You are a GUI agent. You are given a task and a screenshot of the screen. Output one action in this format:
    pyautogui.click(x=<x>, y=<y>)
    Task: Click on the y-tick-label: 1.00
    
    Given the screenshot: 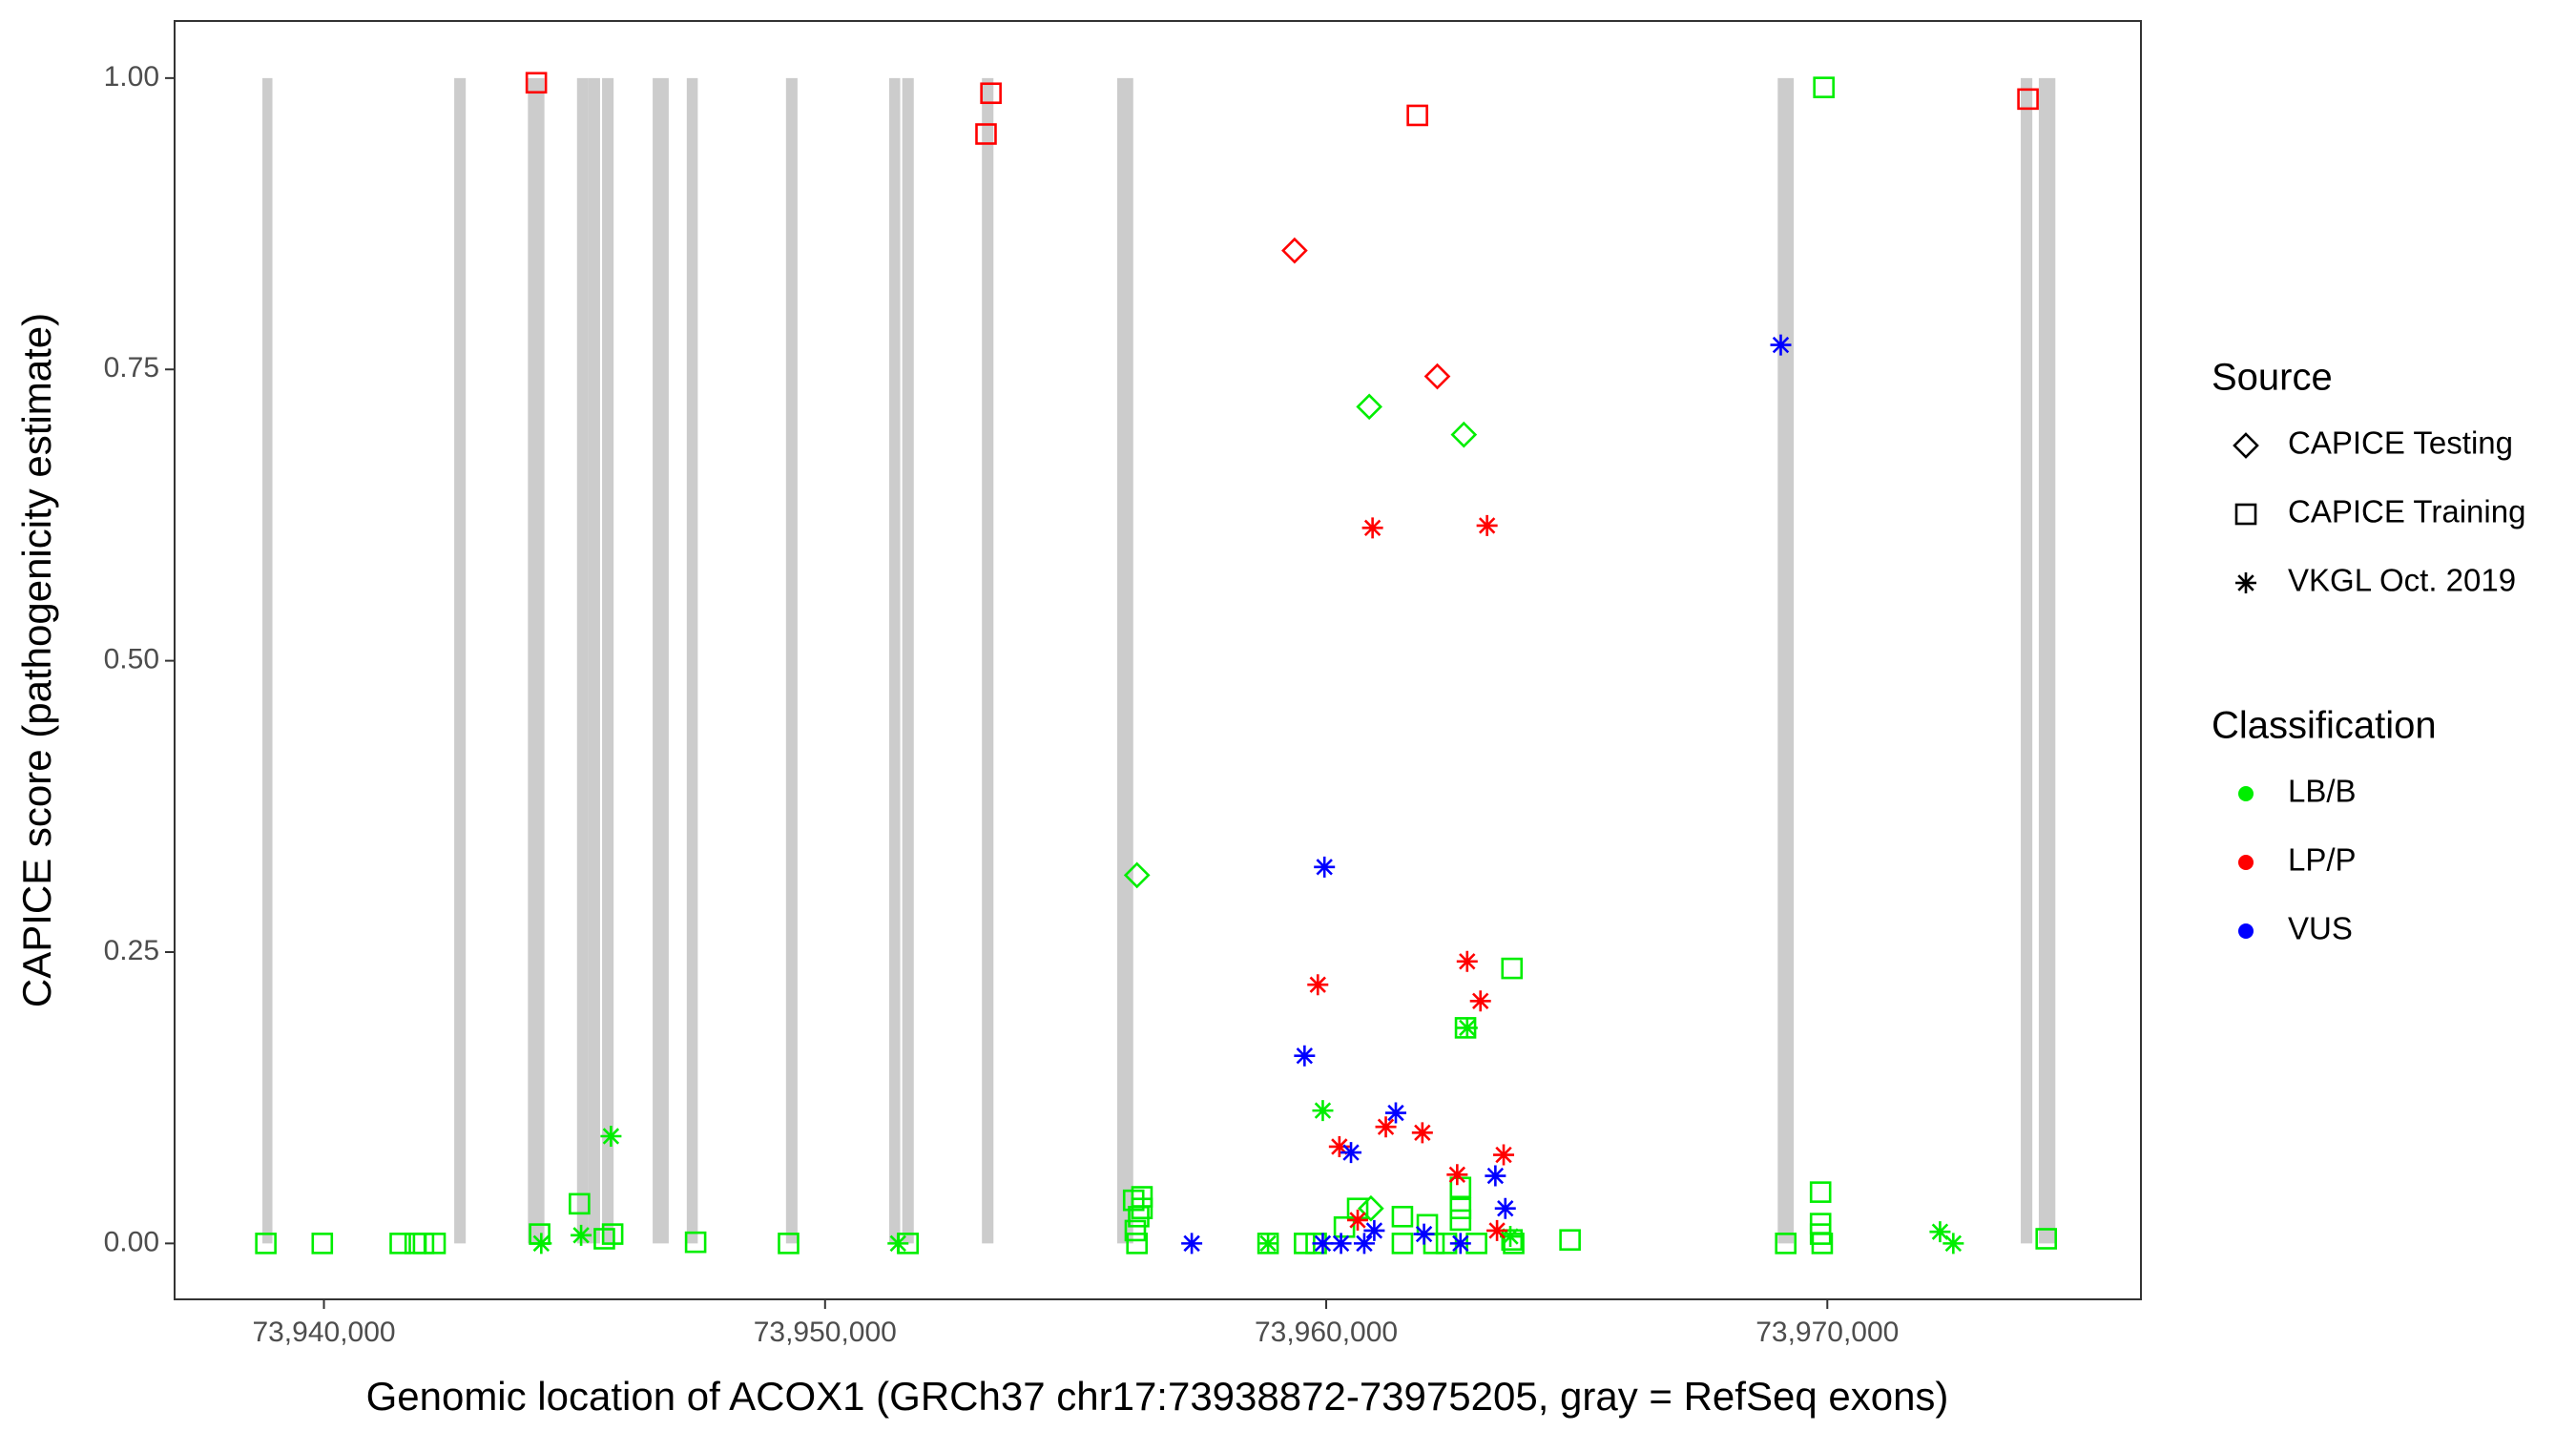 What is the action you would take?
    pyautogui.click(x=131, y=77)
    